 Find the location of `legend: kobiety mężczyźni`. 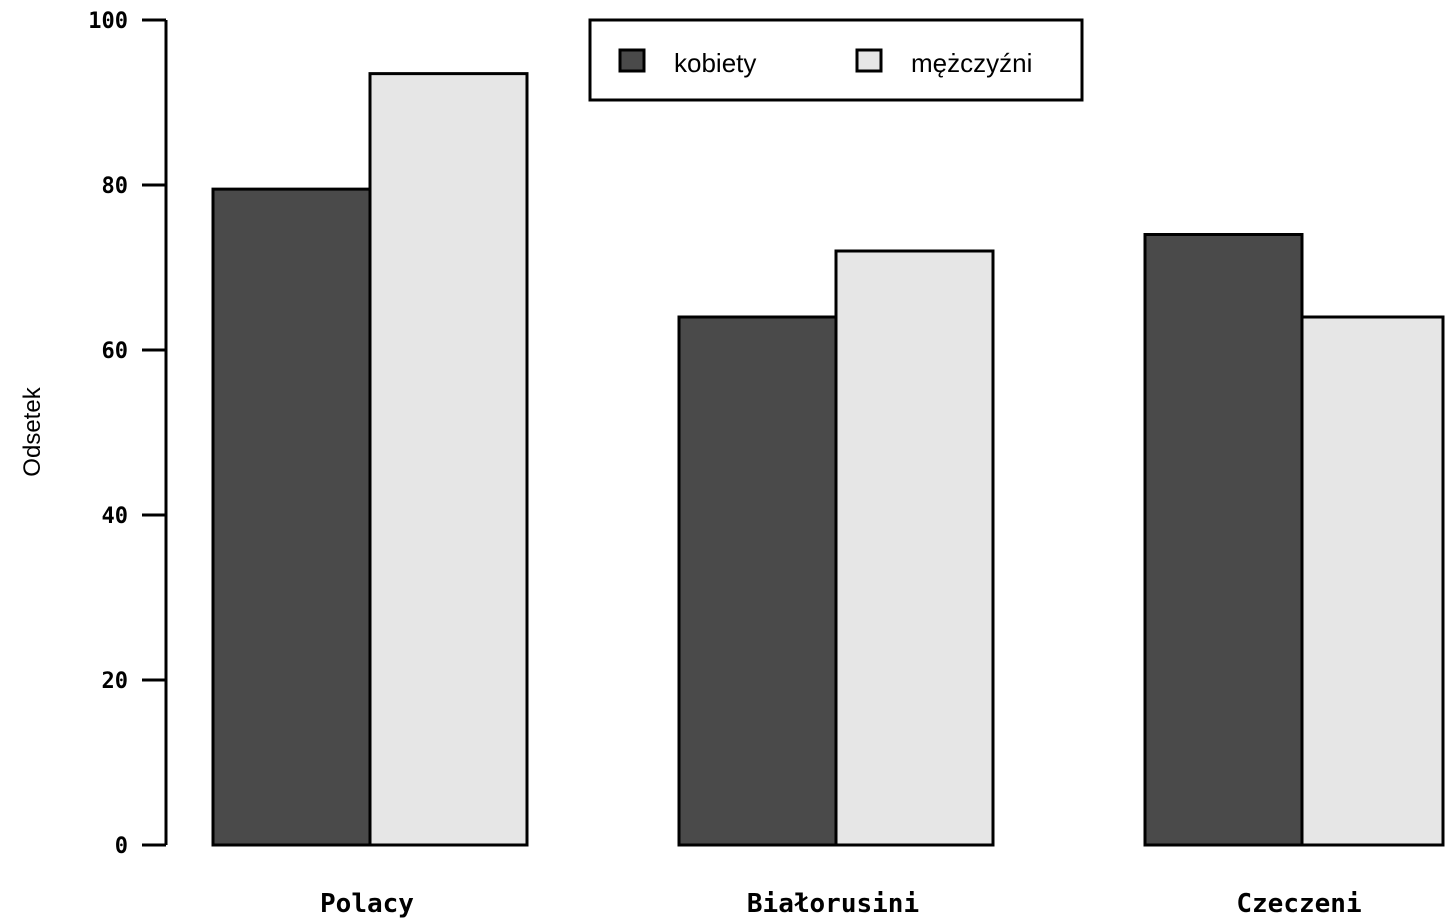

legend: kobiety mężczyźni is located at coordinates (836, 60).